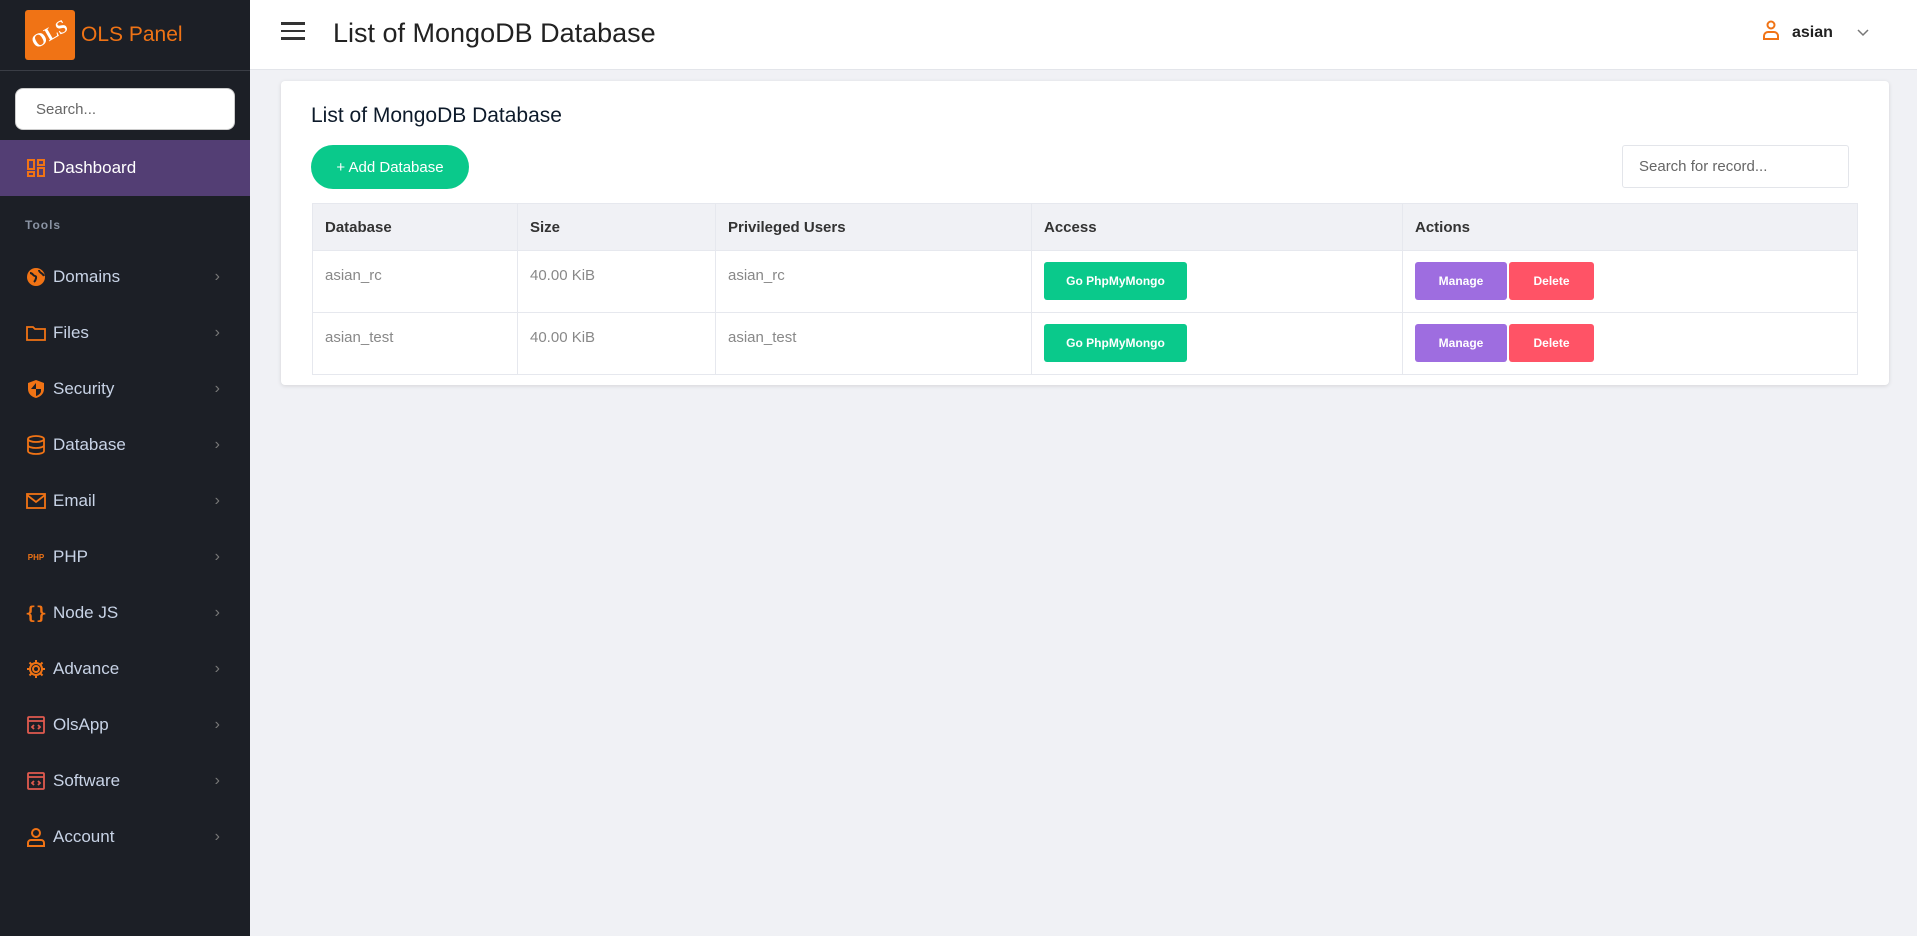 Image resolution: width=1917 pixels, height=936 pixels. I want to click on database-name: asian_test, so click(415, 343).